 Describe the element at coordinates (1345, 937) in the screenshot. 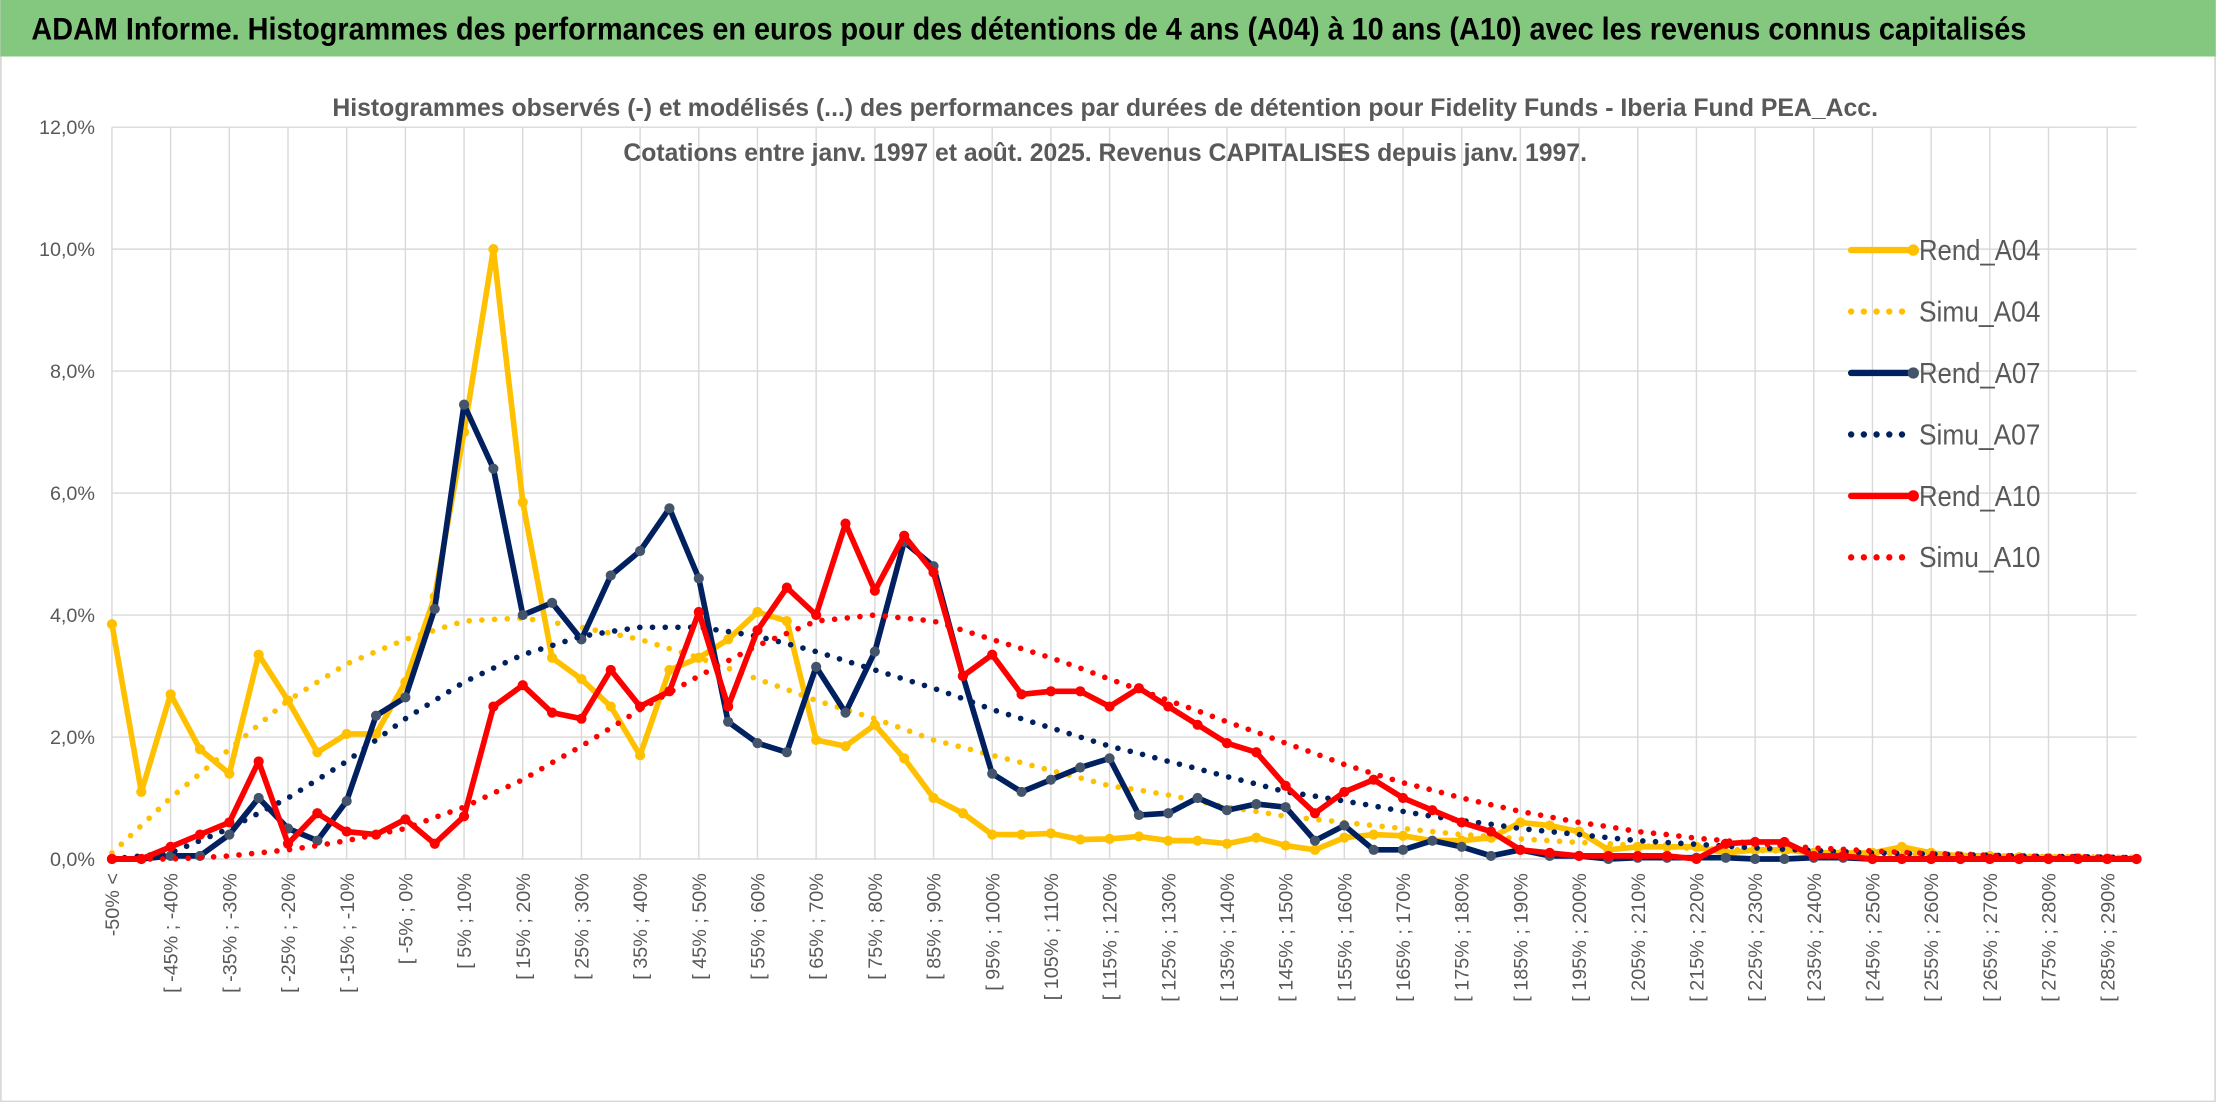

I see `x-tick-label: [ 155% ; 160%` at that location.